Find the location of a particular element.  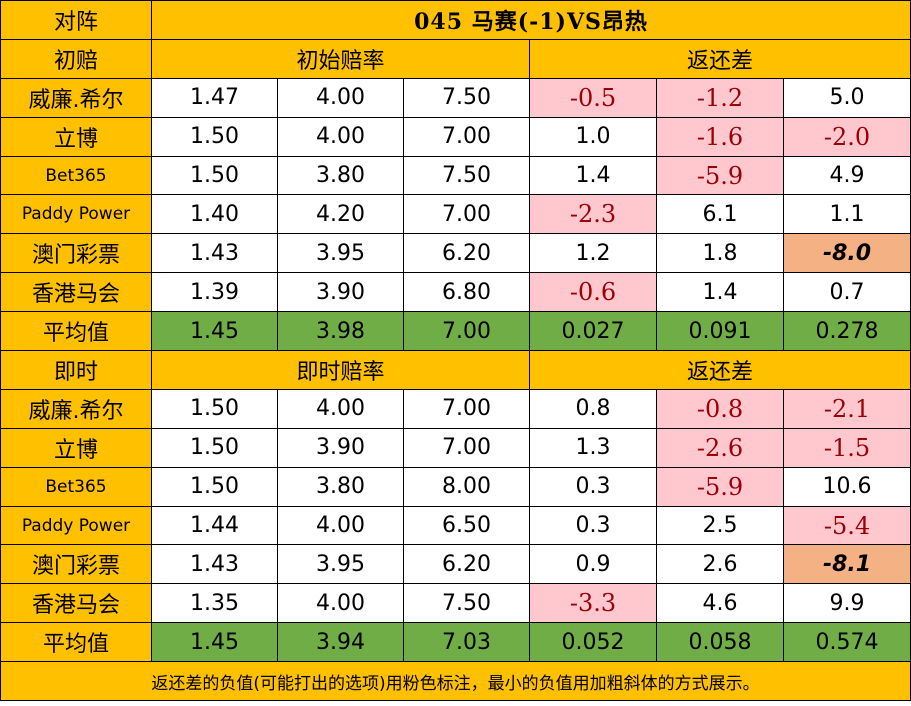

odds-group-header: 初始赔率 is located at coordinates (340, 58).